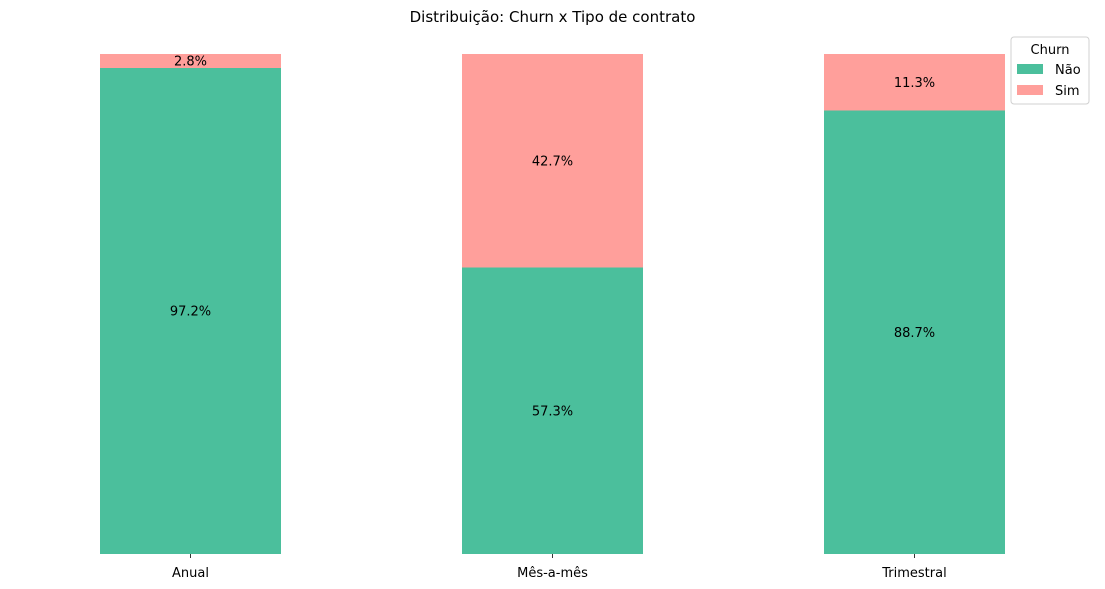  I want to click on bar-anual-nao, so click(190, 311).